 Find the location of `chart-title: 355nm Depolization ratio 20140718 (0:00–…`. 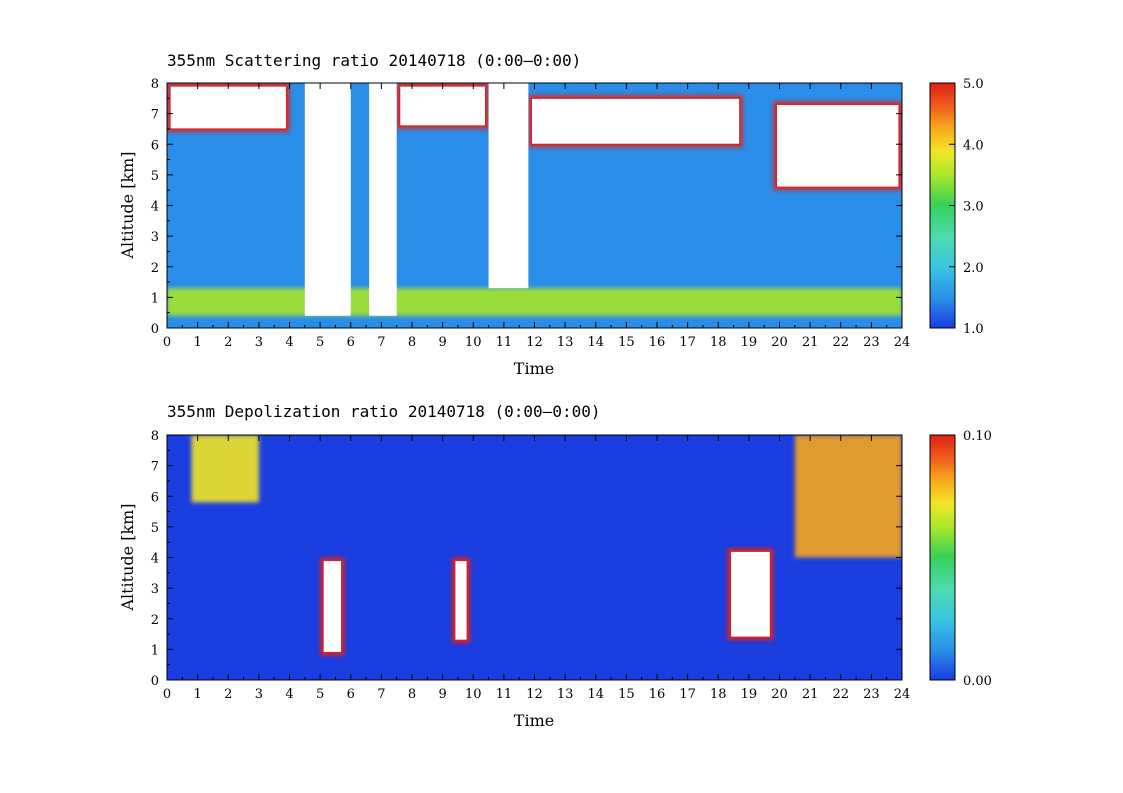

chart-title: 355nm Depolization ratio 20140718 (0:00–… is located at coordinates (383, 411).